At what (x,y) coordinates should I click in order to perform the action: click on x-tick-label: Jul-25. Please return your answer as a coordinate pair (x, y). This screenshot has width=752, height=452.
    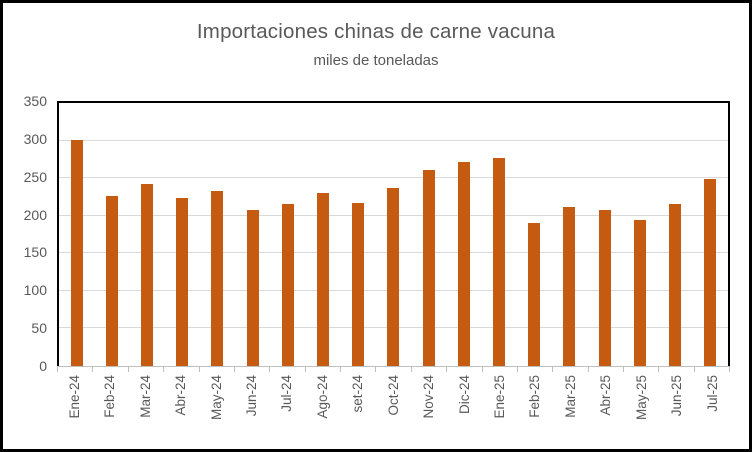
    Looking at the image, I should click on (712, 393).